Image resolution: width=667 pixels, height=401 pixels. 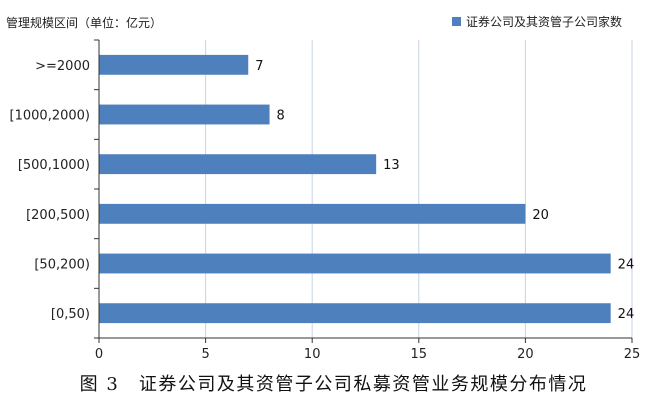 I want to click on data-label: 20, so click(x=540, y=215).